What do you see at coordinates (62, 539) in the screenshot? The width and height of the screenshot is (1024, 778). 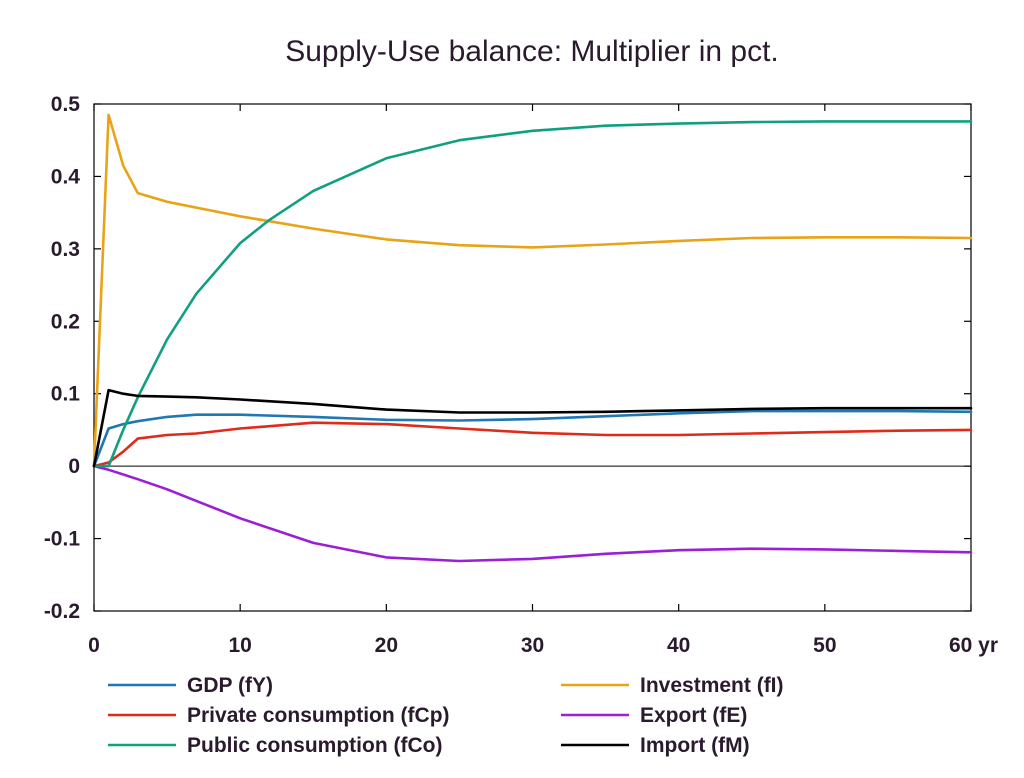 I see `y-tick-label: -0.1` at bounding box center [62, 539].